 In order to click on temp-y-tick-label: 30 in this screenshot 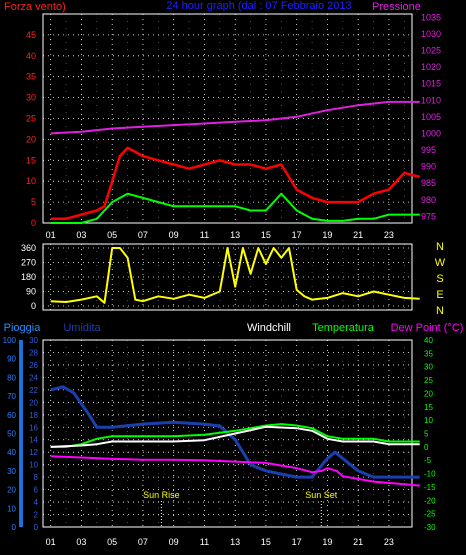, I will do `click(428, 367)`.